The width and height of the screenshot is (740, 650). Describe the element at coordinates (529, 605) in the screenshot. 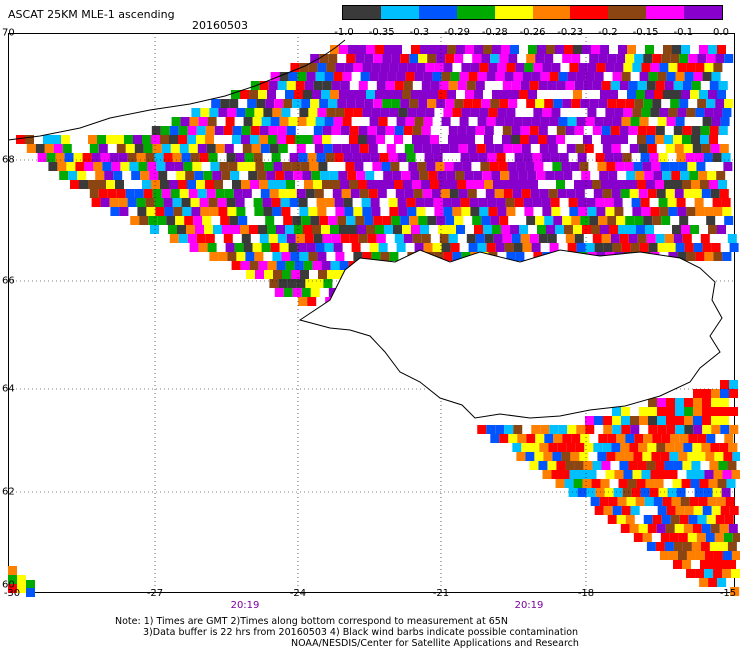

I see `time-label-right: 20:19` at that location.